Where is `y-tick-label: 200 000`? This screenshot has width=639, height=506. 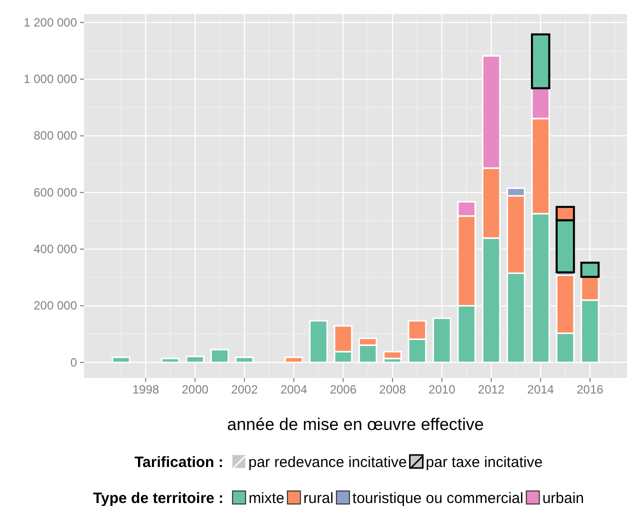 y-tick-label: 200 000 is located at coordinates (56, 305).